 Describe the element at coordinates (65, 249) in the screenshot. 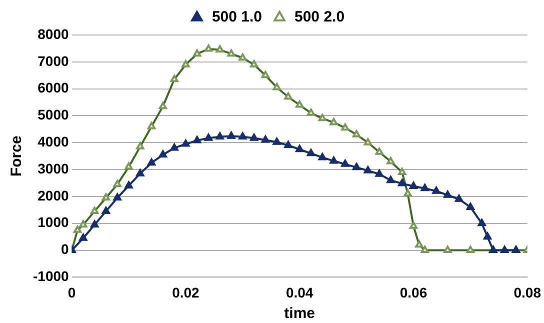

I see `y-tick-label: 0` at that location.